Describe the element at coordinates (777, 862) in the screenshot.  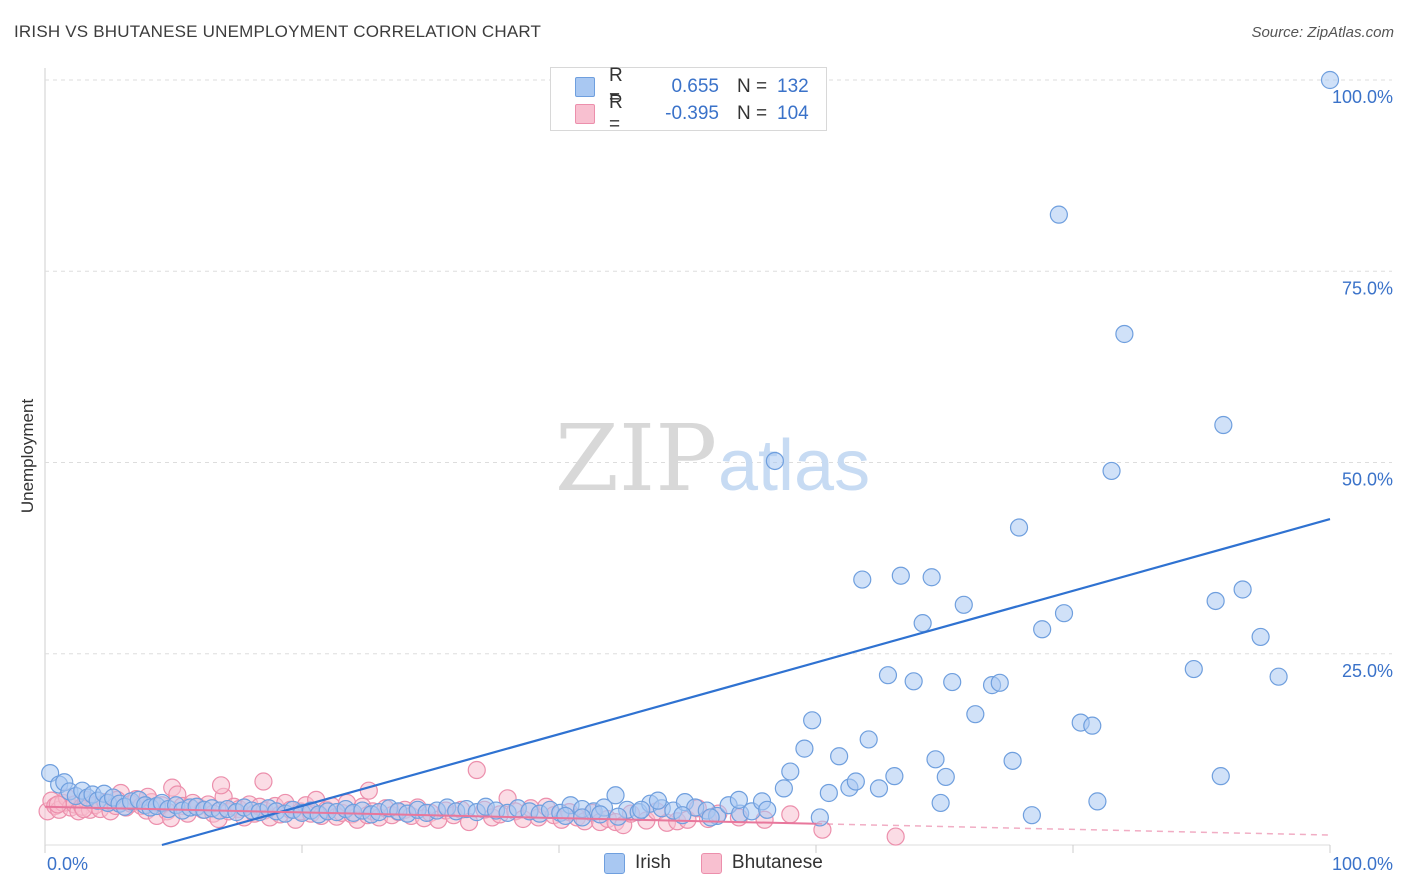
I see `legend-label-bhutanese: Bhutanese` at that location.